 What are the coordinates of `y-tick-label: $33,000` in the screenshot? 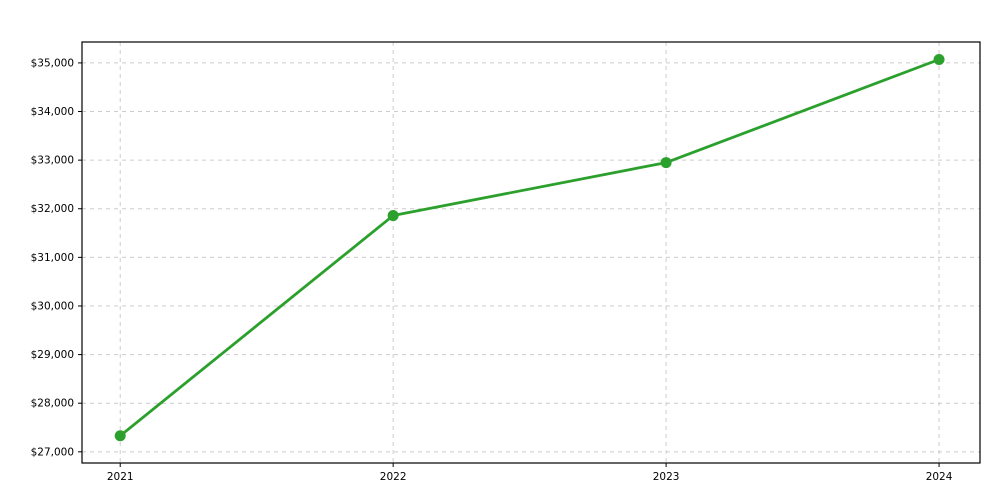 It's located at (52, 161).